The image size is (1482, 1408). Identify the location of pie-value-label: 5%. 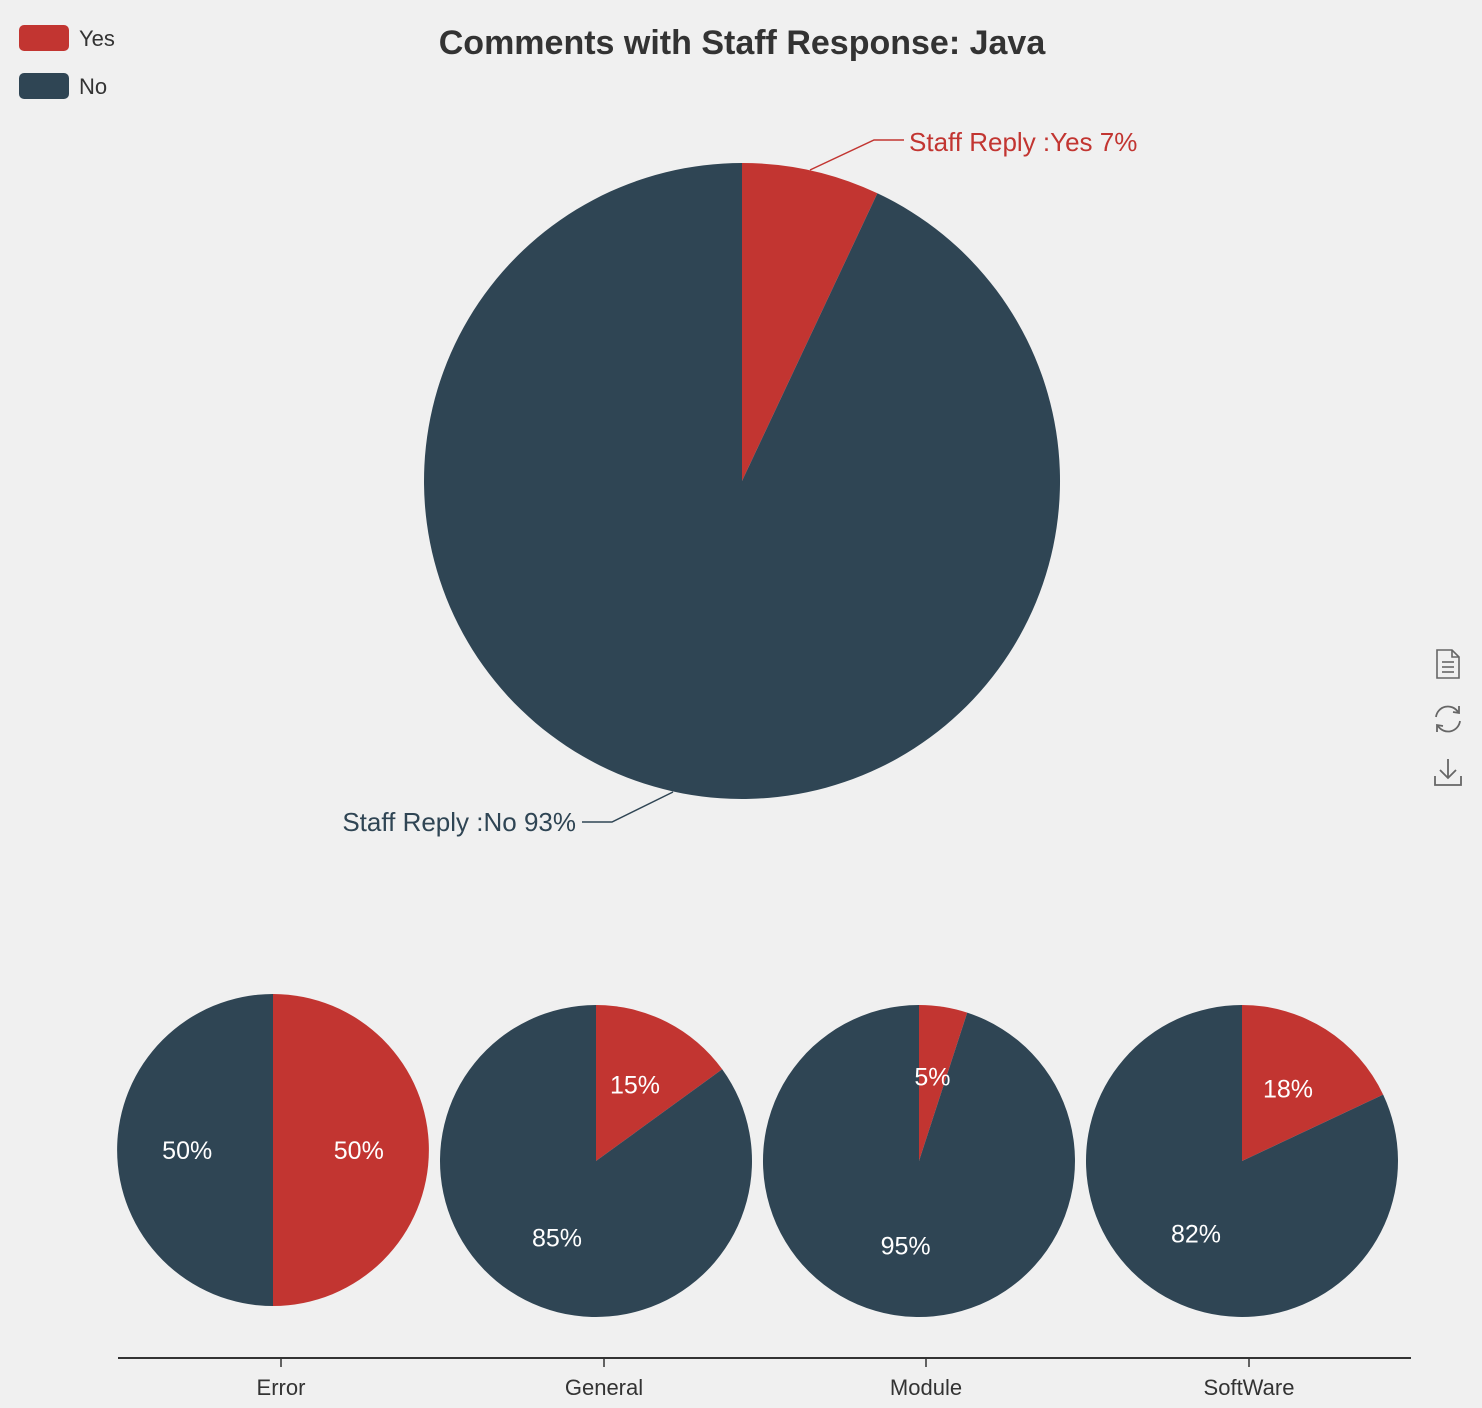
(932, 1077).